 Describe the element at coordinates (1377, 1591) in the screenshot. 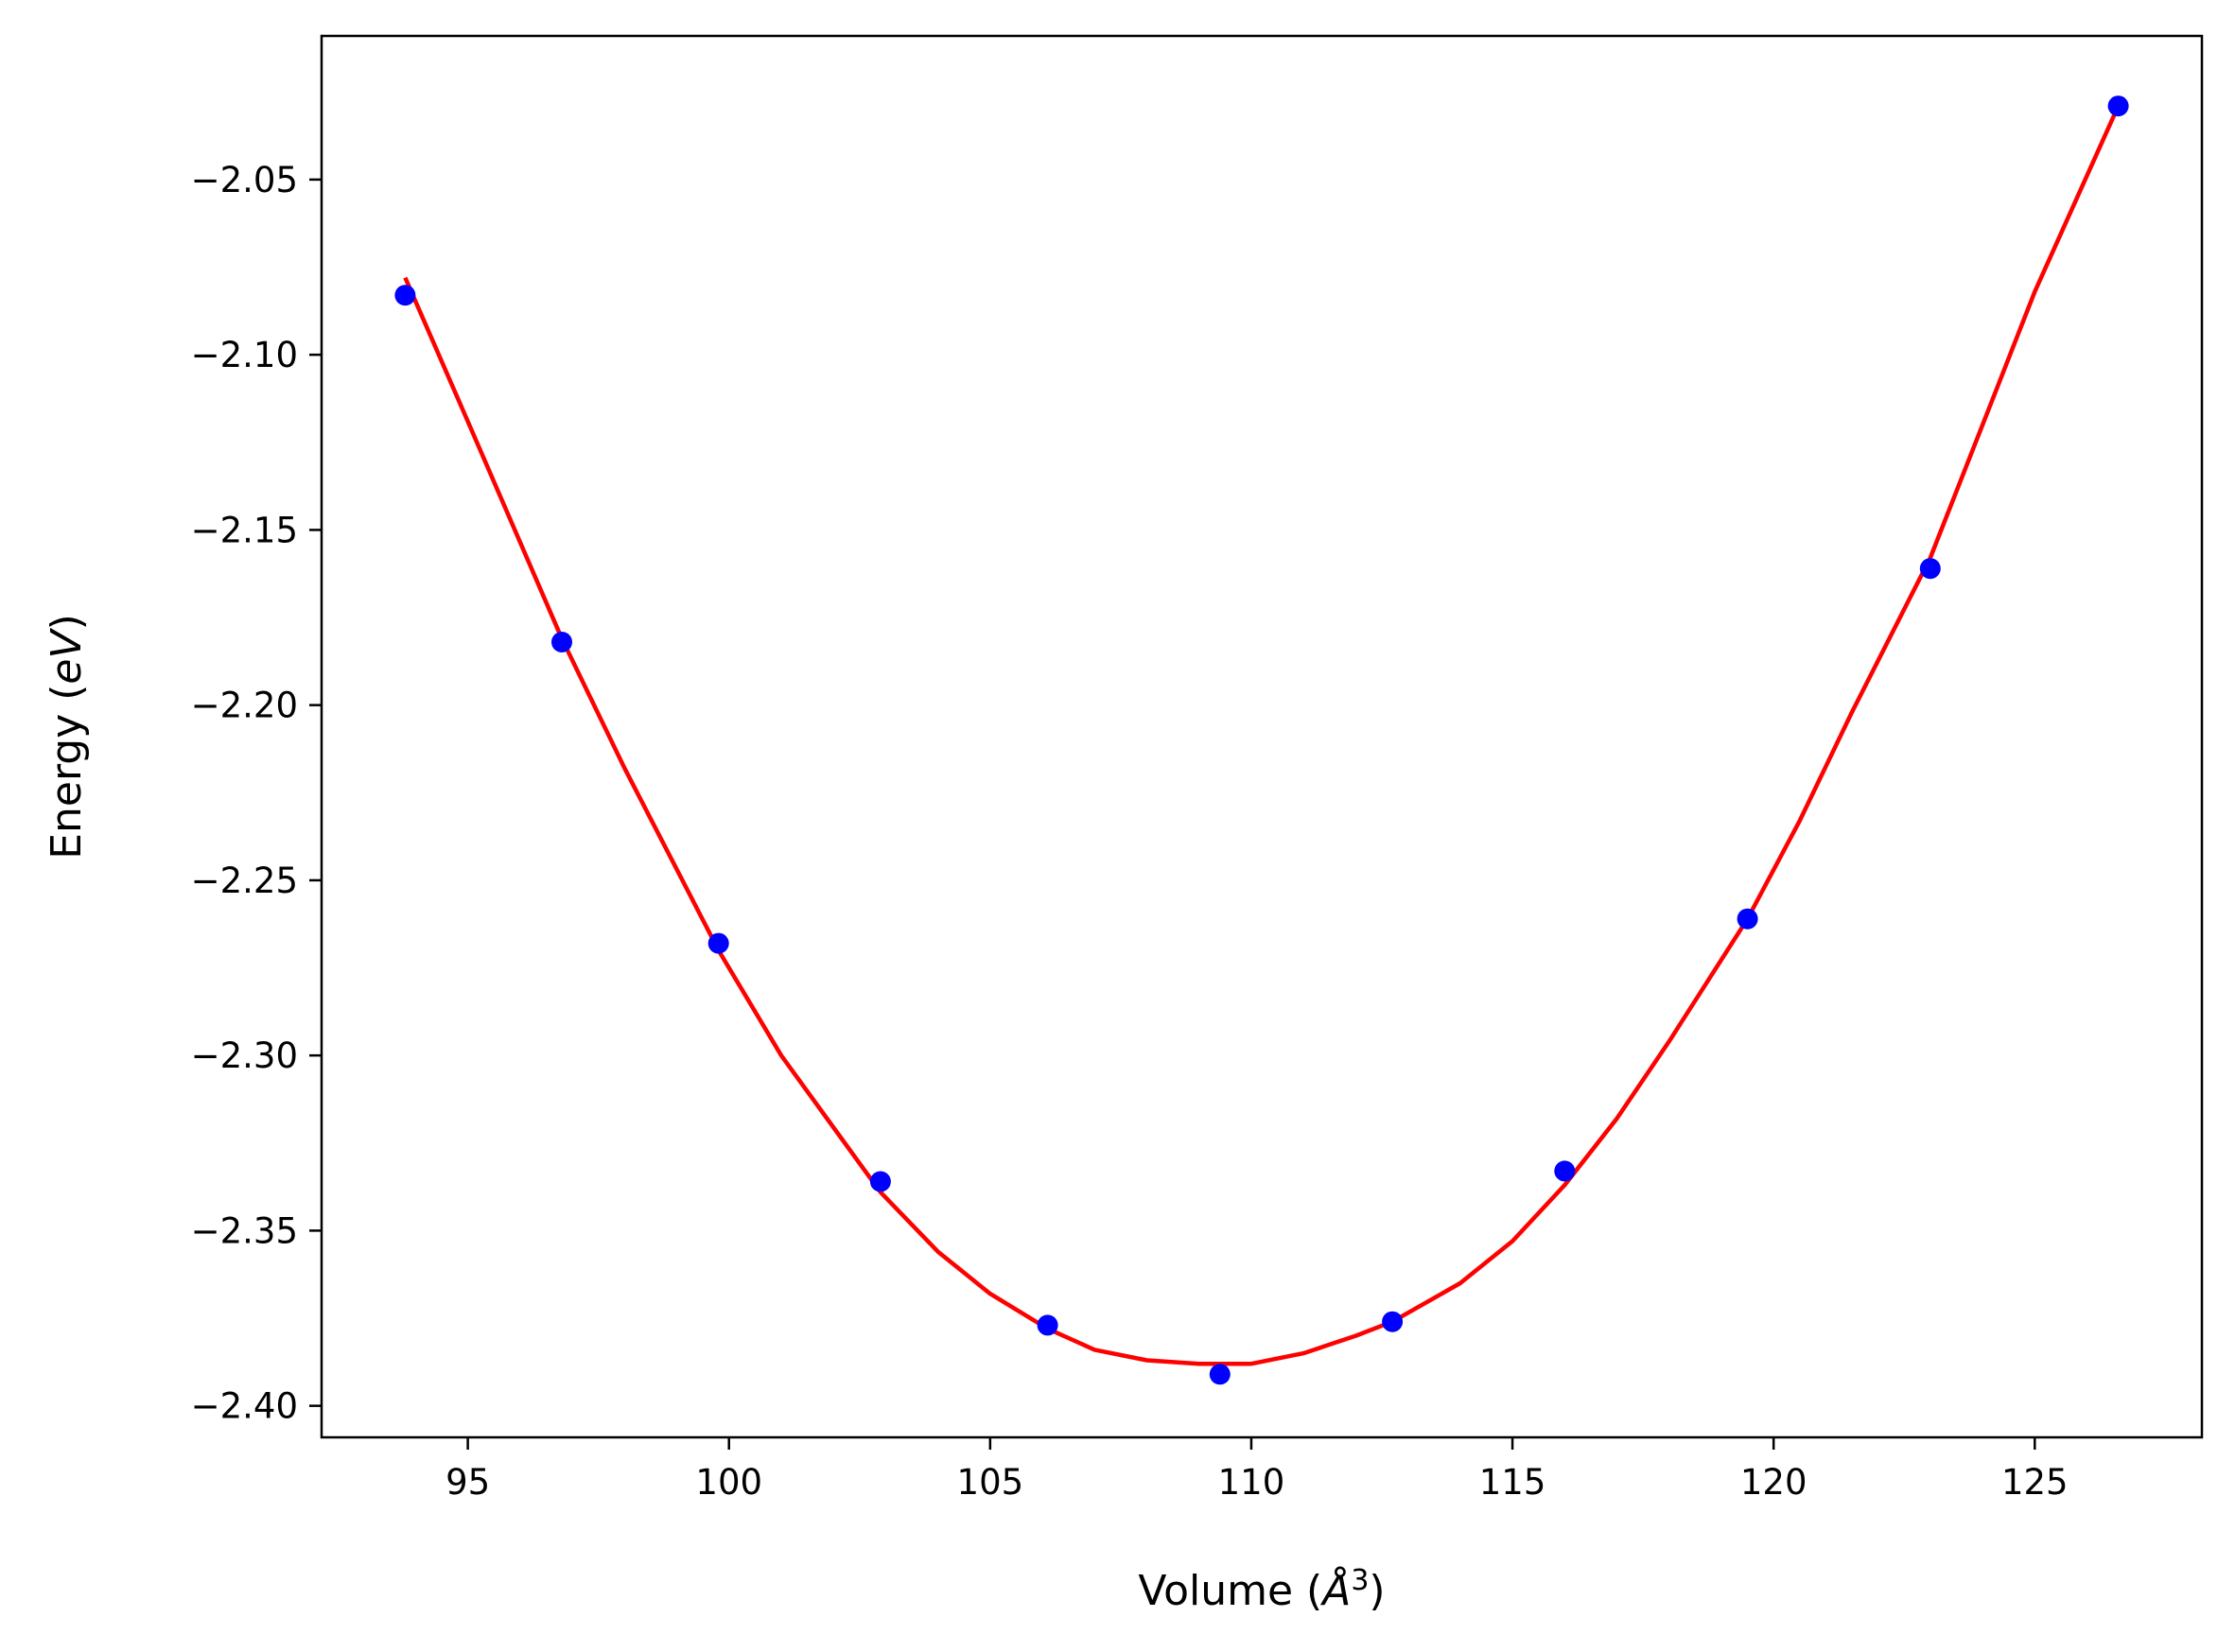

I see `x-axis-label-suffix: )` at that location.